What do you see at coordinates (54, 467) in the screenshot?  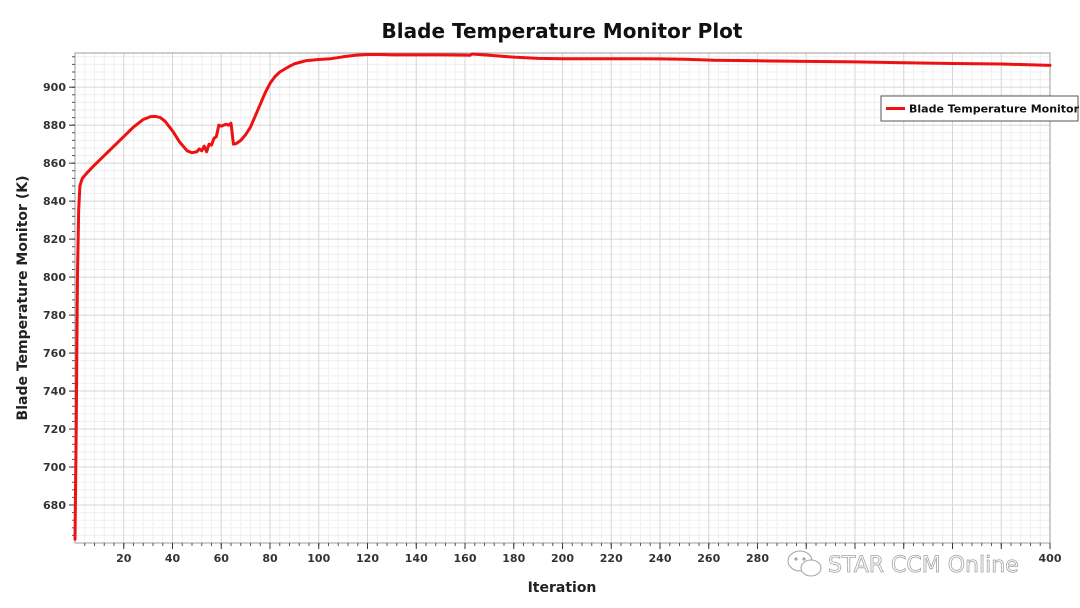 I see `y-tick-label: 700` at bounding box center [54, 467].